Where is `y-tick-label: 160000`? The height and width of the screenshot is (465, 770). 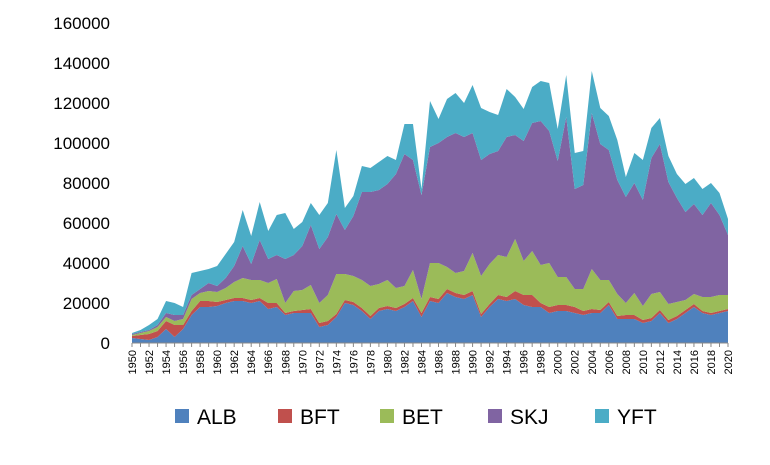 y-tick-label: 160000 is located at coordinates (81, 23).